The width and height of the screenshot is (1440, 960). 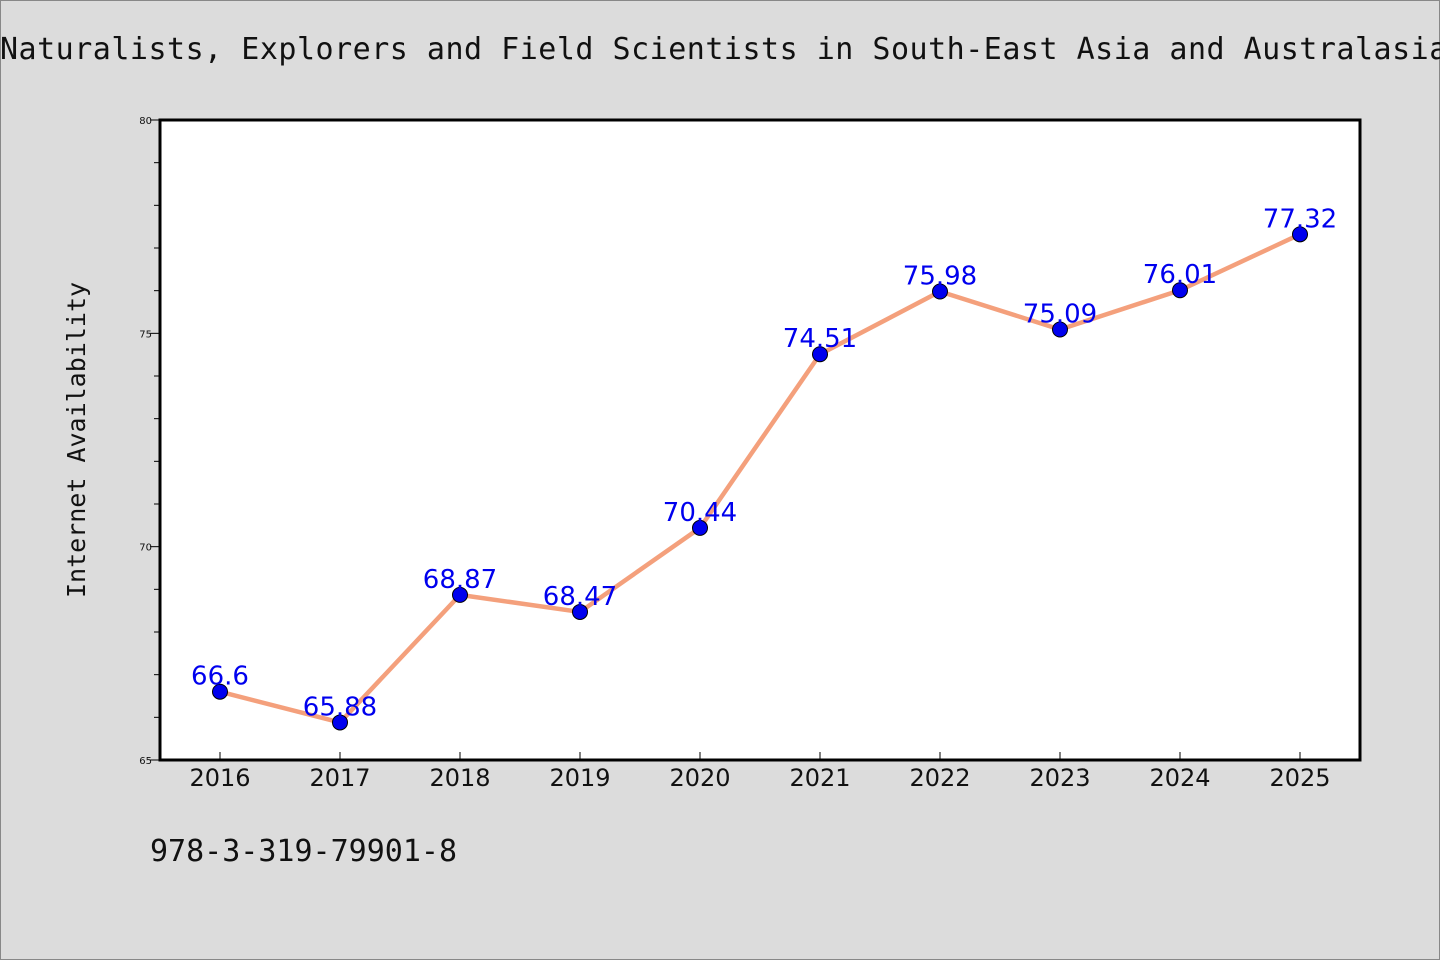 What do you see at coordinates (145, 334) in the screenshot?
I see `y-tick-label: 75` at bounding box center [145, 334].